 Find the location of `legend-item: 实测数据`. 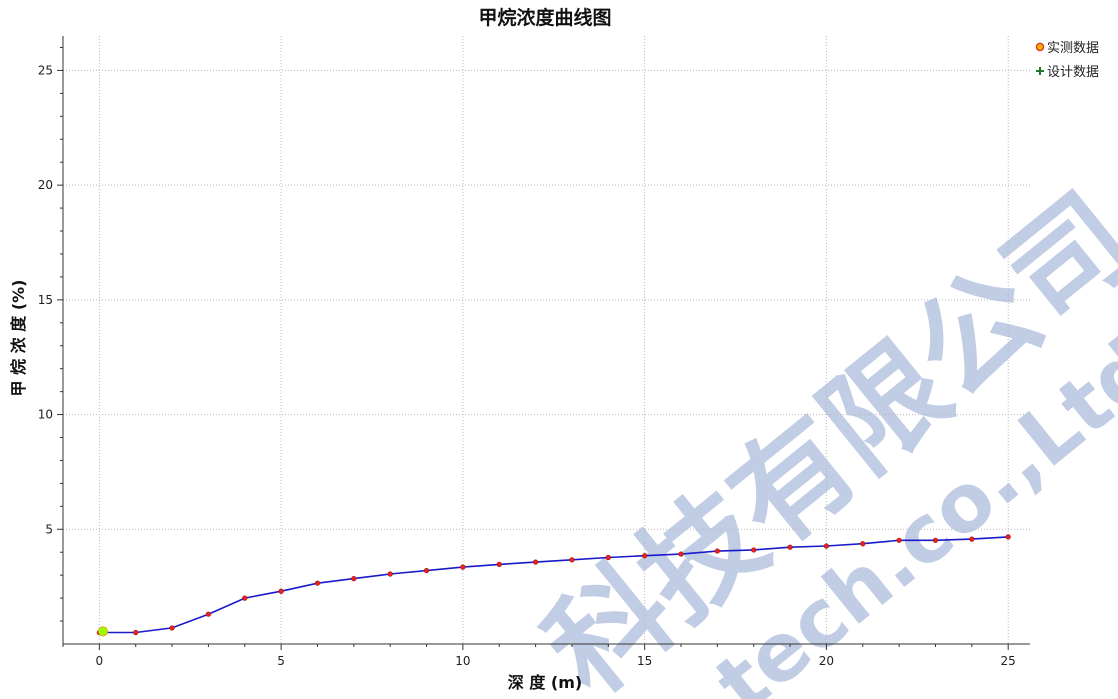

legend-item: 实测数据 is located at coordinates (1067, 48).